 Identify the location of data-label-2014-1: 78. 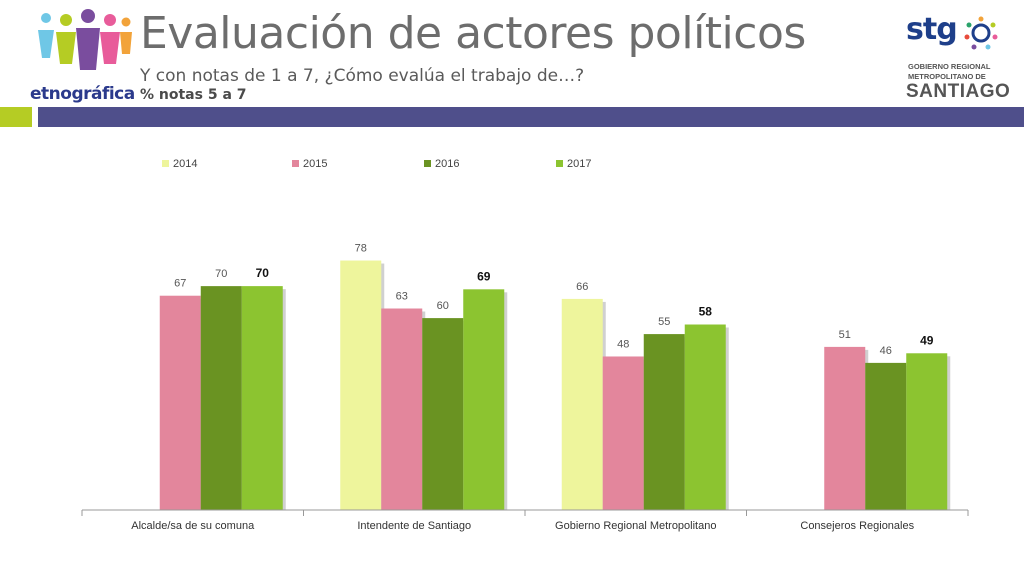
(361, 249).